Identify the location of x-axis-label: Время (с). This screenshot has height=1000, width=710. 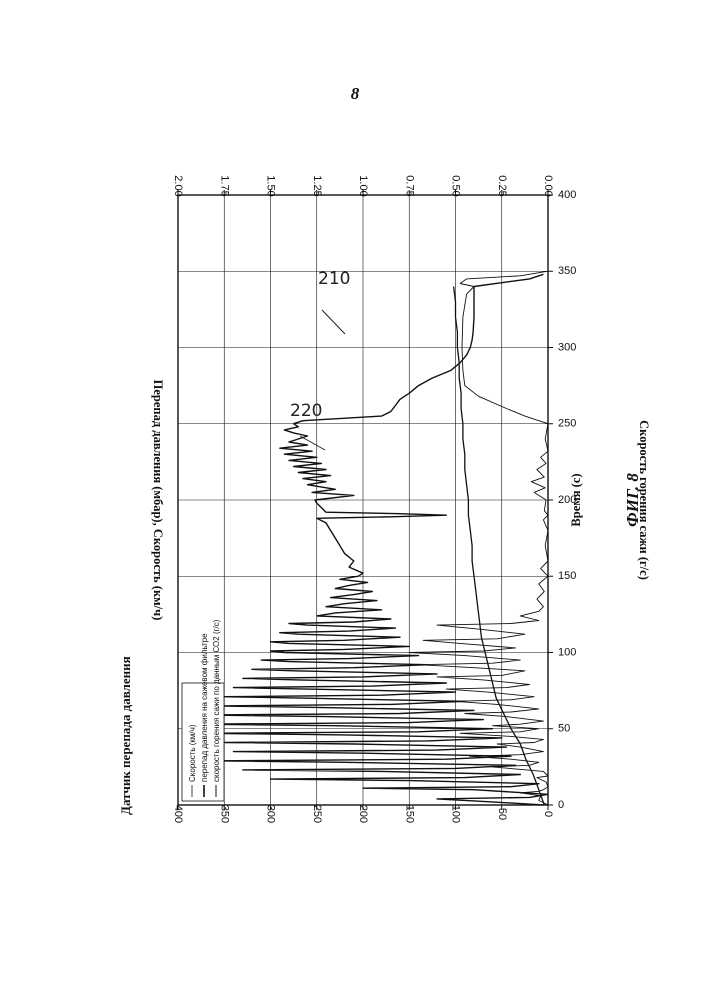
(576, 499).